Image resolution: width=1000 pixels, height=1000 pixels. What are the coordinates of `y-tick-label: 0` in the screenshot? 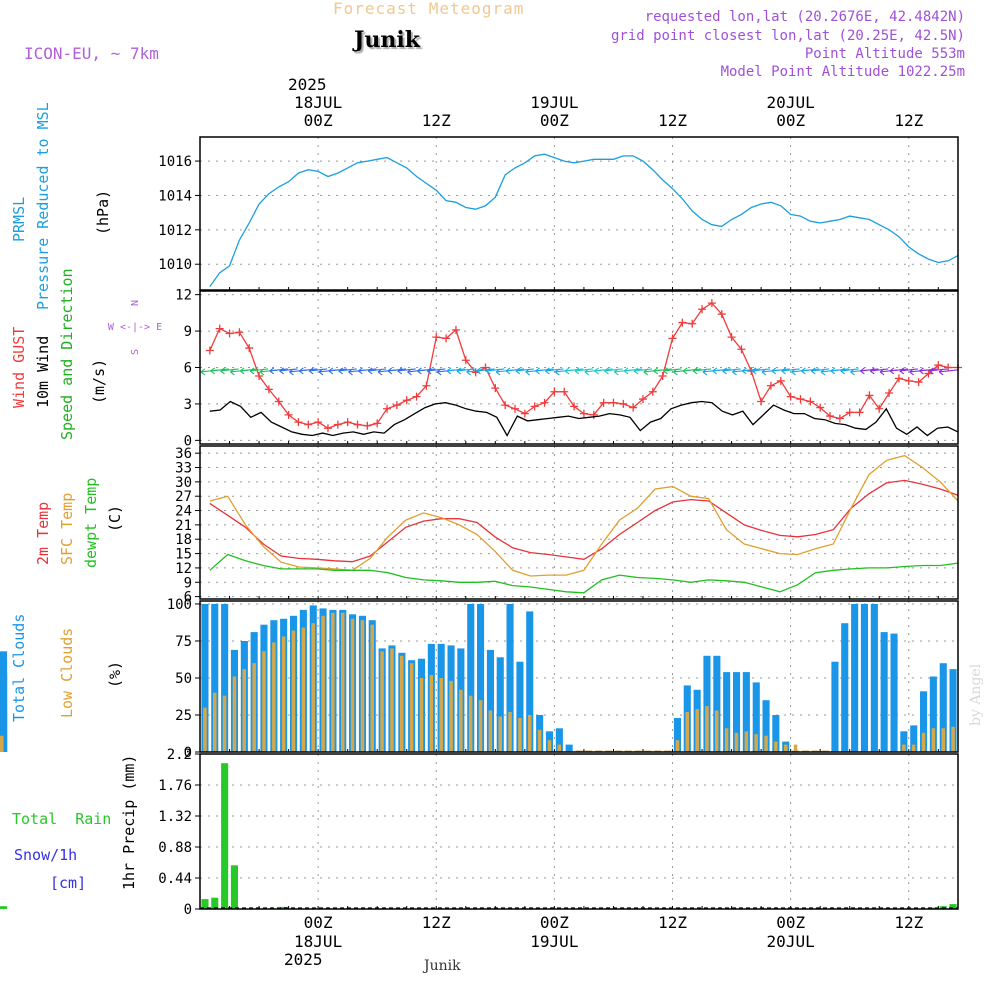 It's located at (188, 753).